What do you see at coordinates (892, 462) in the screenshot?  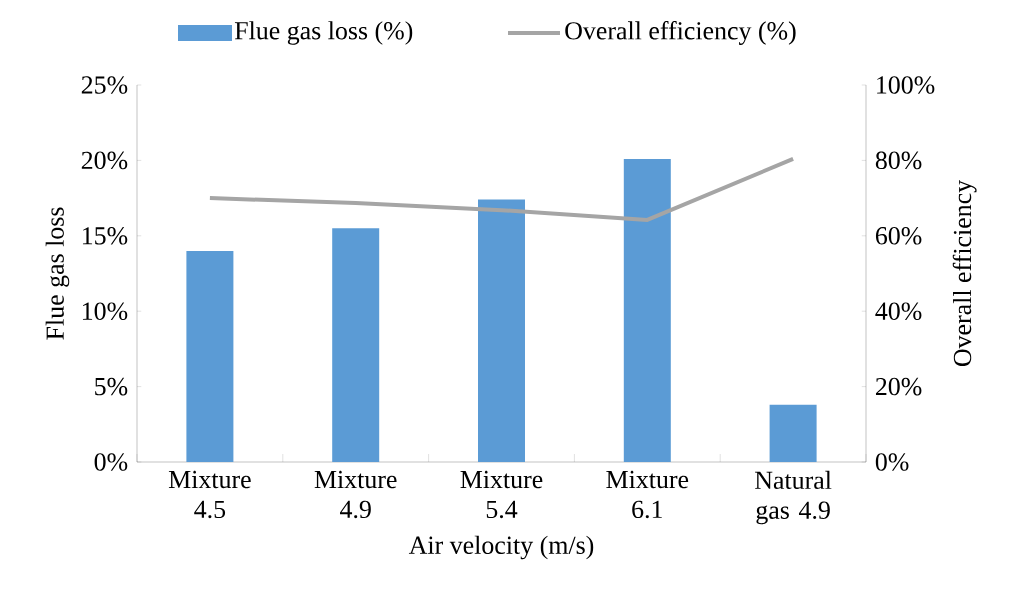 I see `y2-tick-label: 0%` at bounding box center [892, 462].